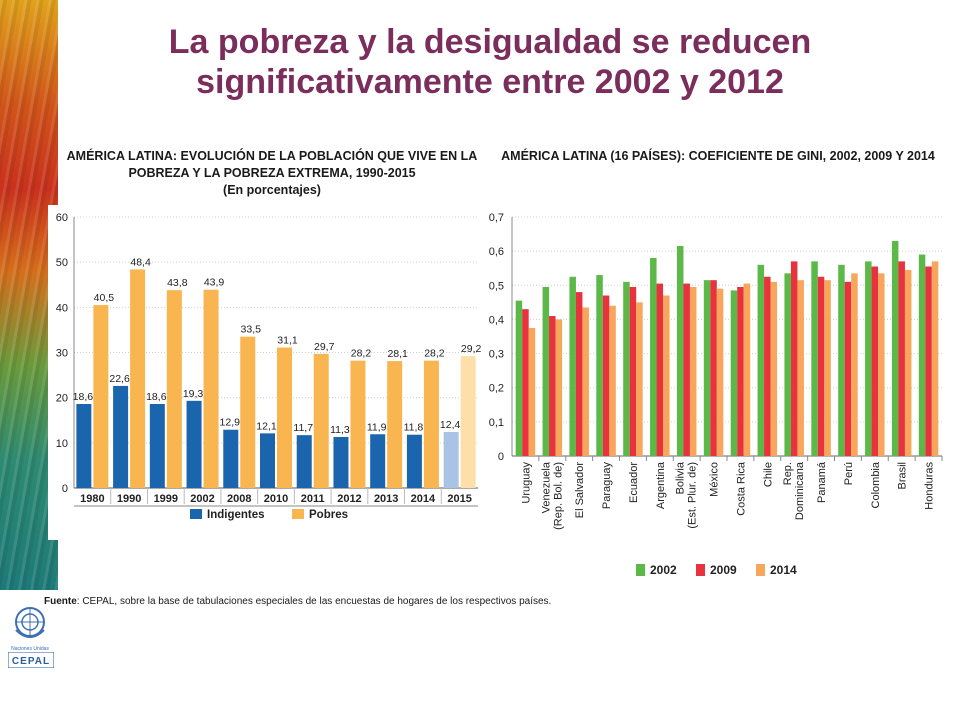 This screenshot has height=720, width=960. Describe the element at coordinates (633, 371) in the screenshot. I see `bar-ecuador-2009` at that location.